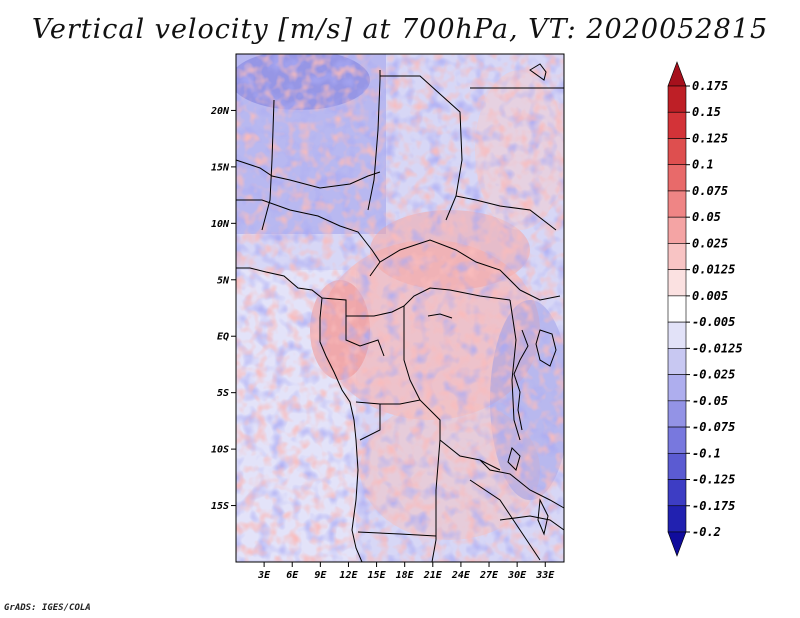 The height and width of the screenshot is (618, 800). I want to click on lat-label: EQ, so click(223, 337).